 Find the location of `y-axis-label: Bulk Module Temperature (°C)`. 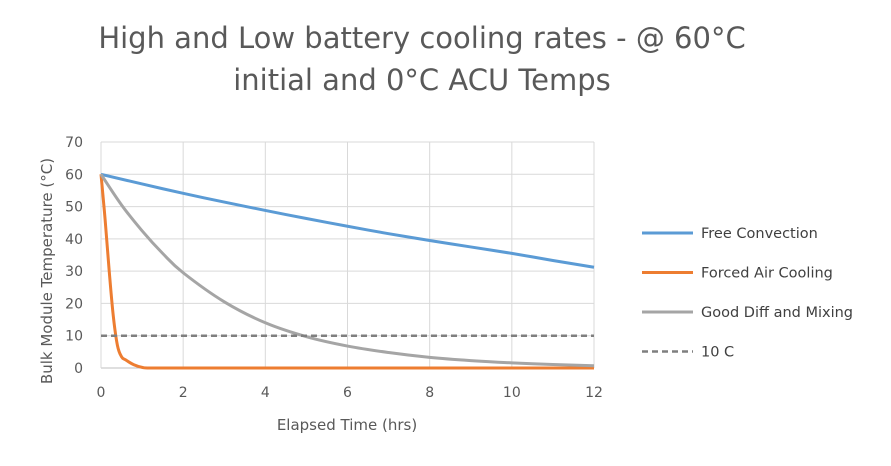

y-axis-label: Bulk Module Temperature (°C) is located at coordinates (47, 271).